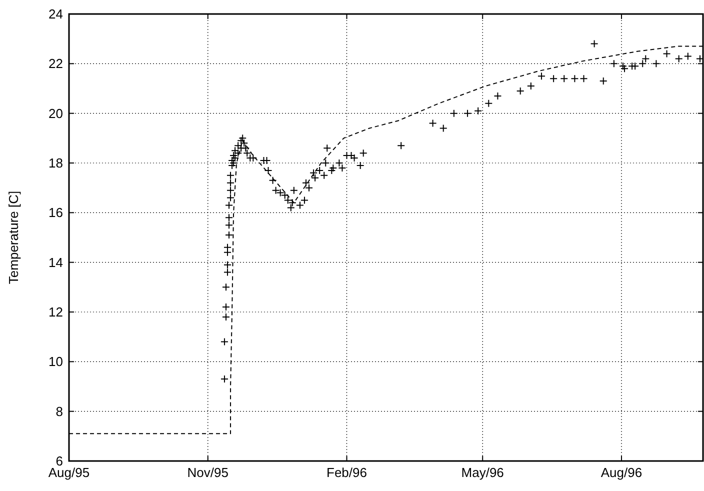  What do you see at coordinates (55, 262) in the screenshot?
I see `y-tick-label: 14` at bounding box center [55, 262].